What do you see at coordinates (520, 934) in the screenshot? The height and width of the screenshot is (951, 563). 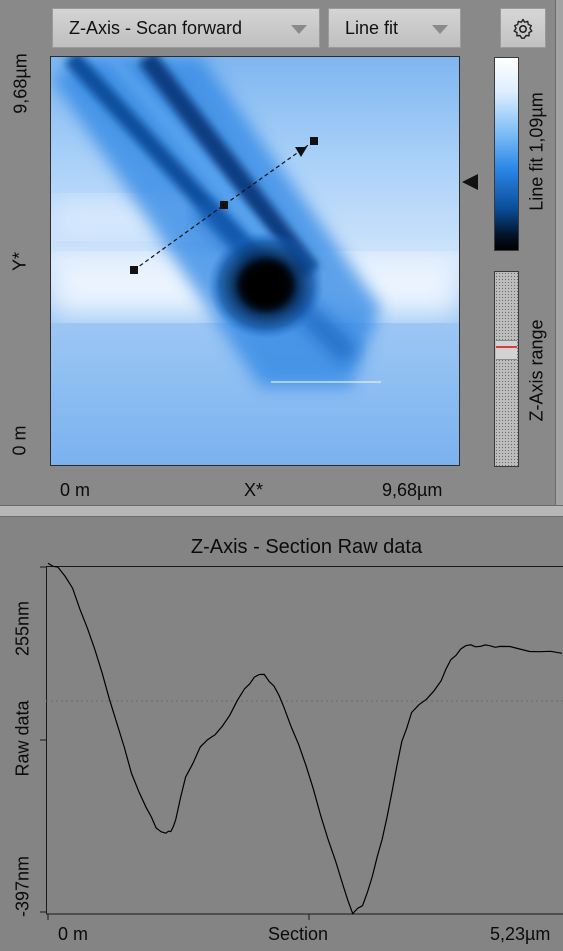 I see `plot-x-right-tick: 5,23µm` at bounding box center [520, 934].